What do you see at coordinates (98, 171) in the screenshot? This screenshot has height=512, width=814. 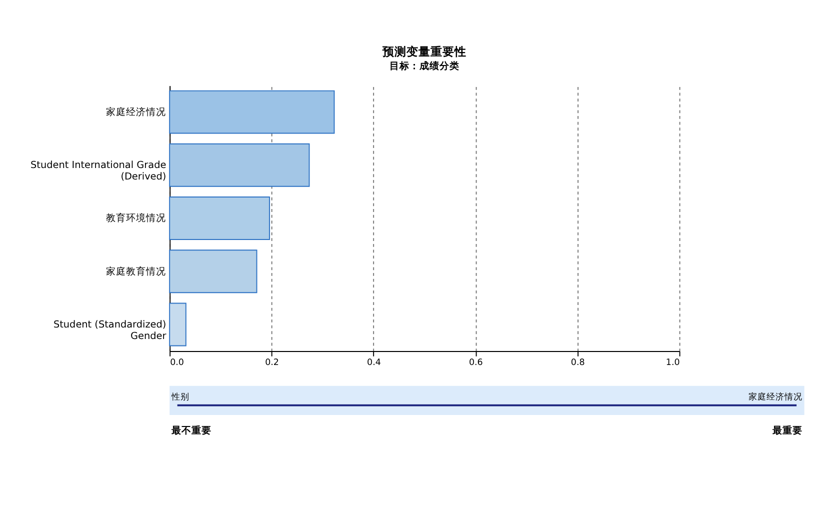 I see `y-tick-label: Student International Grade (Derived)` at bounding box center [98, 171].